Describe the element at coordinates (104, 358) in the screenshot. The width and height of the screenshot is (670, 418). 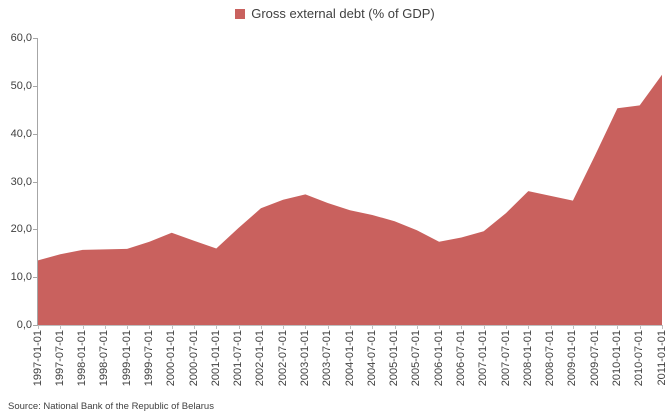
I see `x-tick-label: 1998-07-01` at that location.